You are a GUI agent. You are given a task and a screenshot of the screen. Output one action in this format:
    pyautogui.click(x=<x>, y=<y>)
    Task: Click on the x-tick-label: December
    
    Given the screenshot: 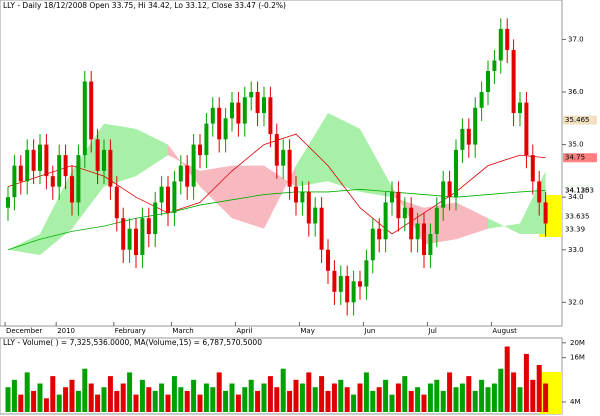 What is the action you would take?
    pyautogui.click(x=24, y=331)
    